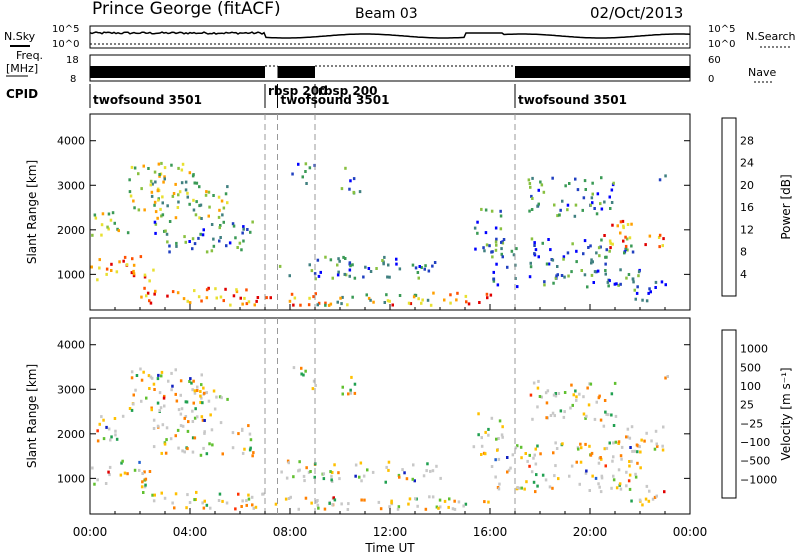 This screenshot has height=558, width=800. Describe the element at coordinates (755, 442) in the screenshot. I see `colorbar-tick-label: −100` at that location.